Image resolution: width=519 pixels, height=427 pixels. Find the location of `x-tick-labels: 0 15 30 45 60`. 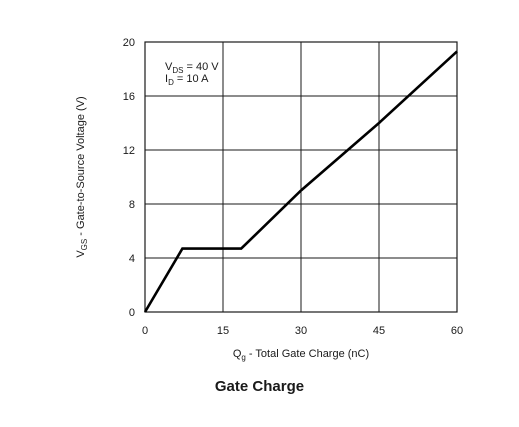

x-tick-labels: 0 15 30 45 60 is located at coordinates (302, 331).